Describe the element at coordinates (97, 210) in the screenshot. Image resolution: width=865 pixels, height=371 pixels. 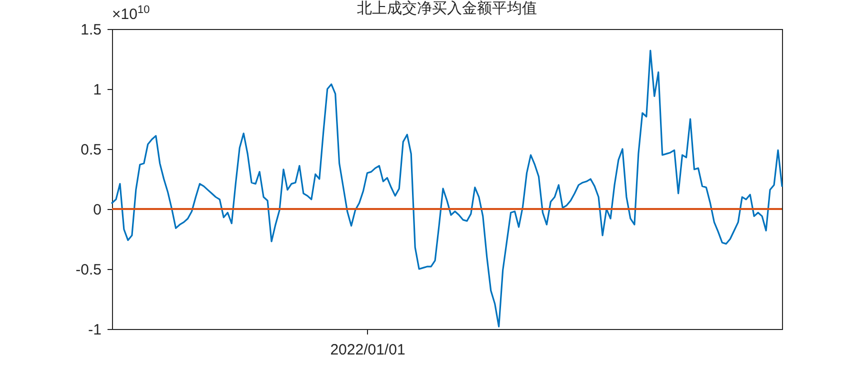
I see `y-tick-label: 0` at that location.